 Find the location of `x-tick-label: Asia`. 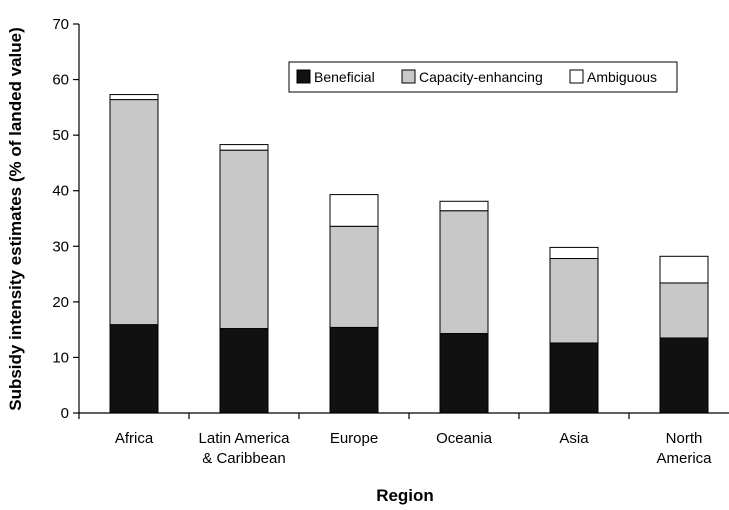

x-tick-label: Asia is located at coordinates (574, 438).